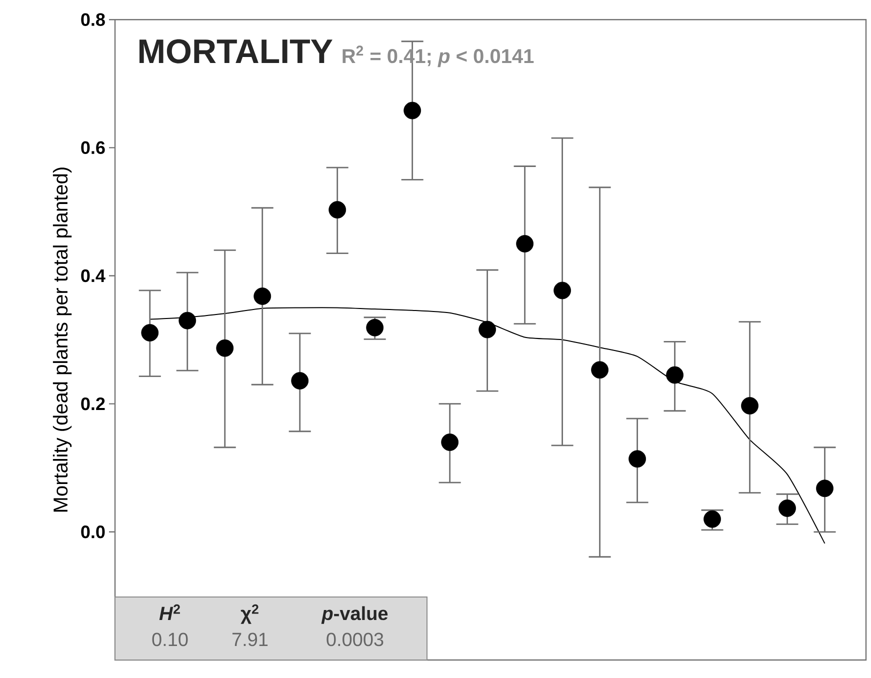 Image resolution: width=871 pixels, height=678 pixels. What do you see at coordinates (170, 639) in the screenshot?
I see `annotation: 0.10` at bounding box center [170, 639].